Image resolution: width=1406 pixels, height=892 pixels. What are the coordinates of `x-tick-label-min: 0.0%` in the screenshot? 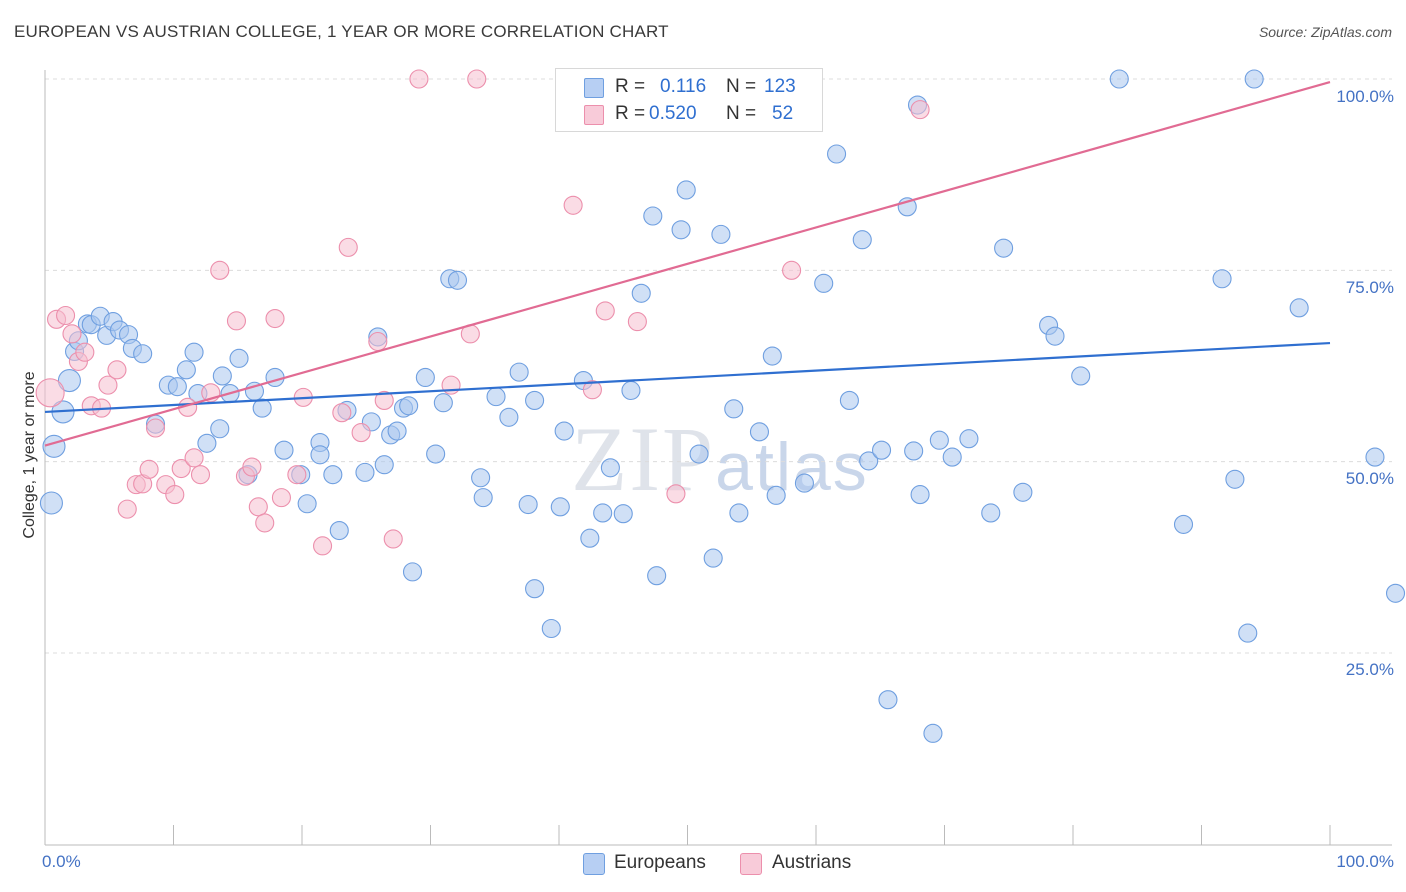 It's located at (61, 861).